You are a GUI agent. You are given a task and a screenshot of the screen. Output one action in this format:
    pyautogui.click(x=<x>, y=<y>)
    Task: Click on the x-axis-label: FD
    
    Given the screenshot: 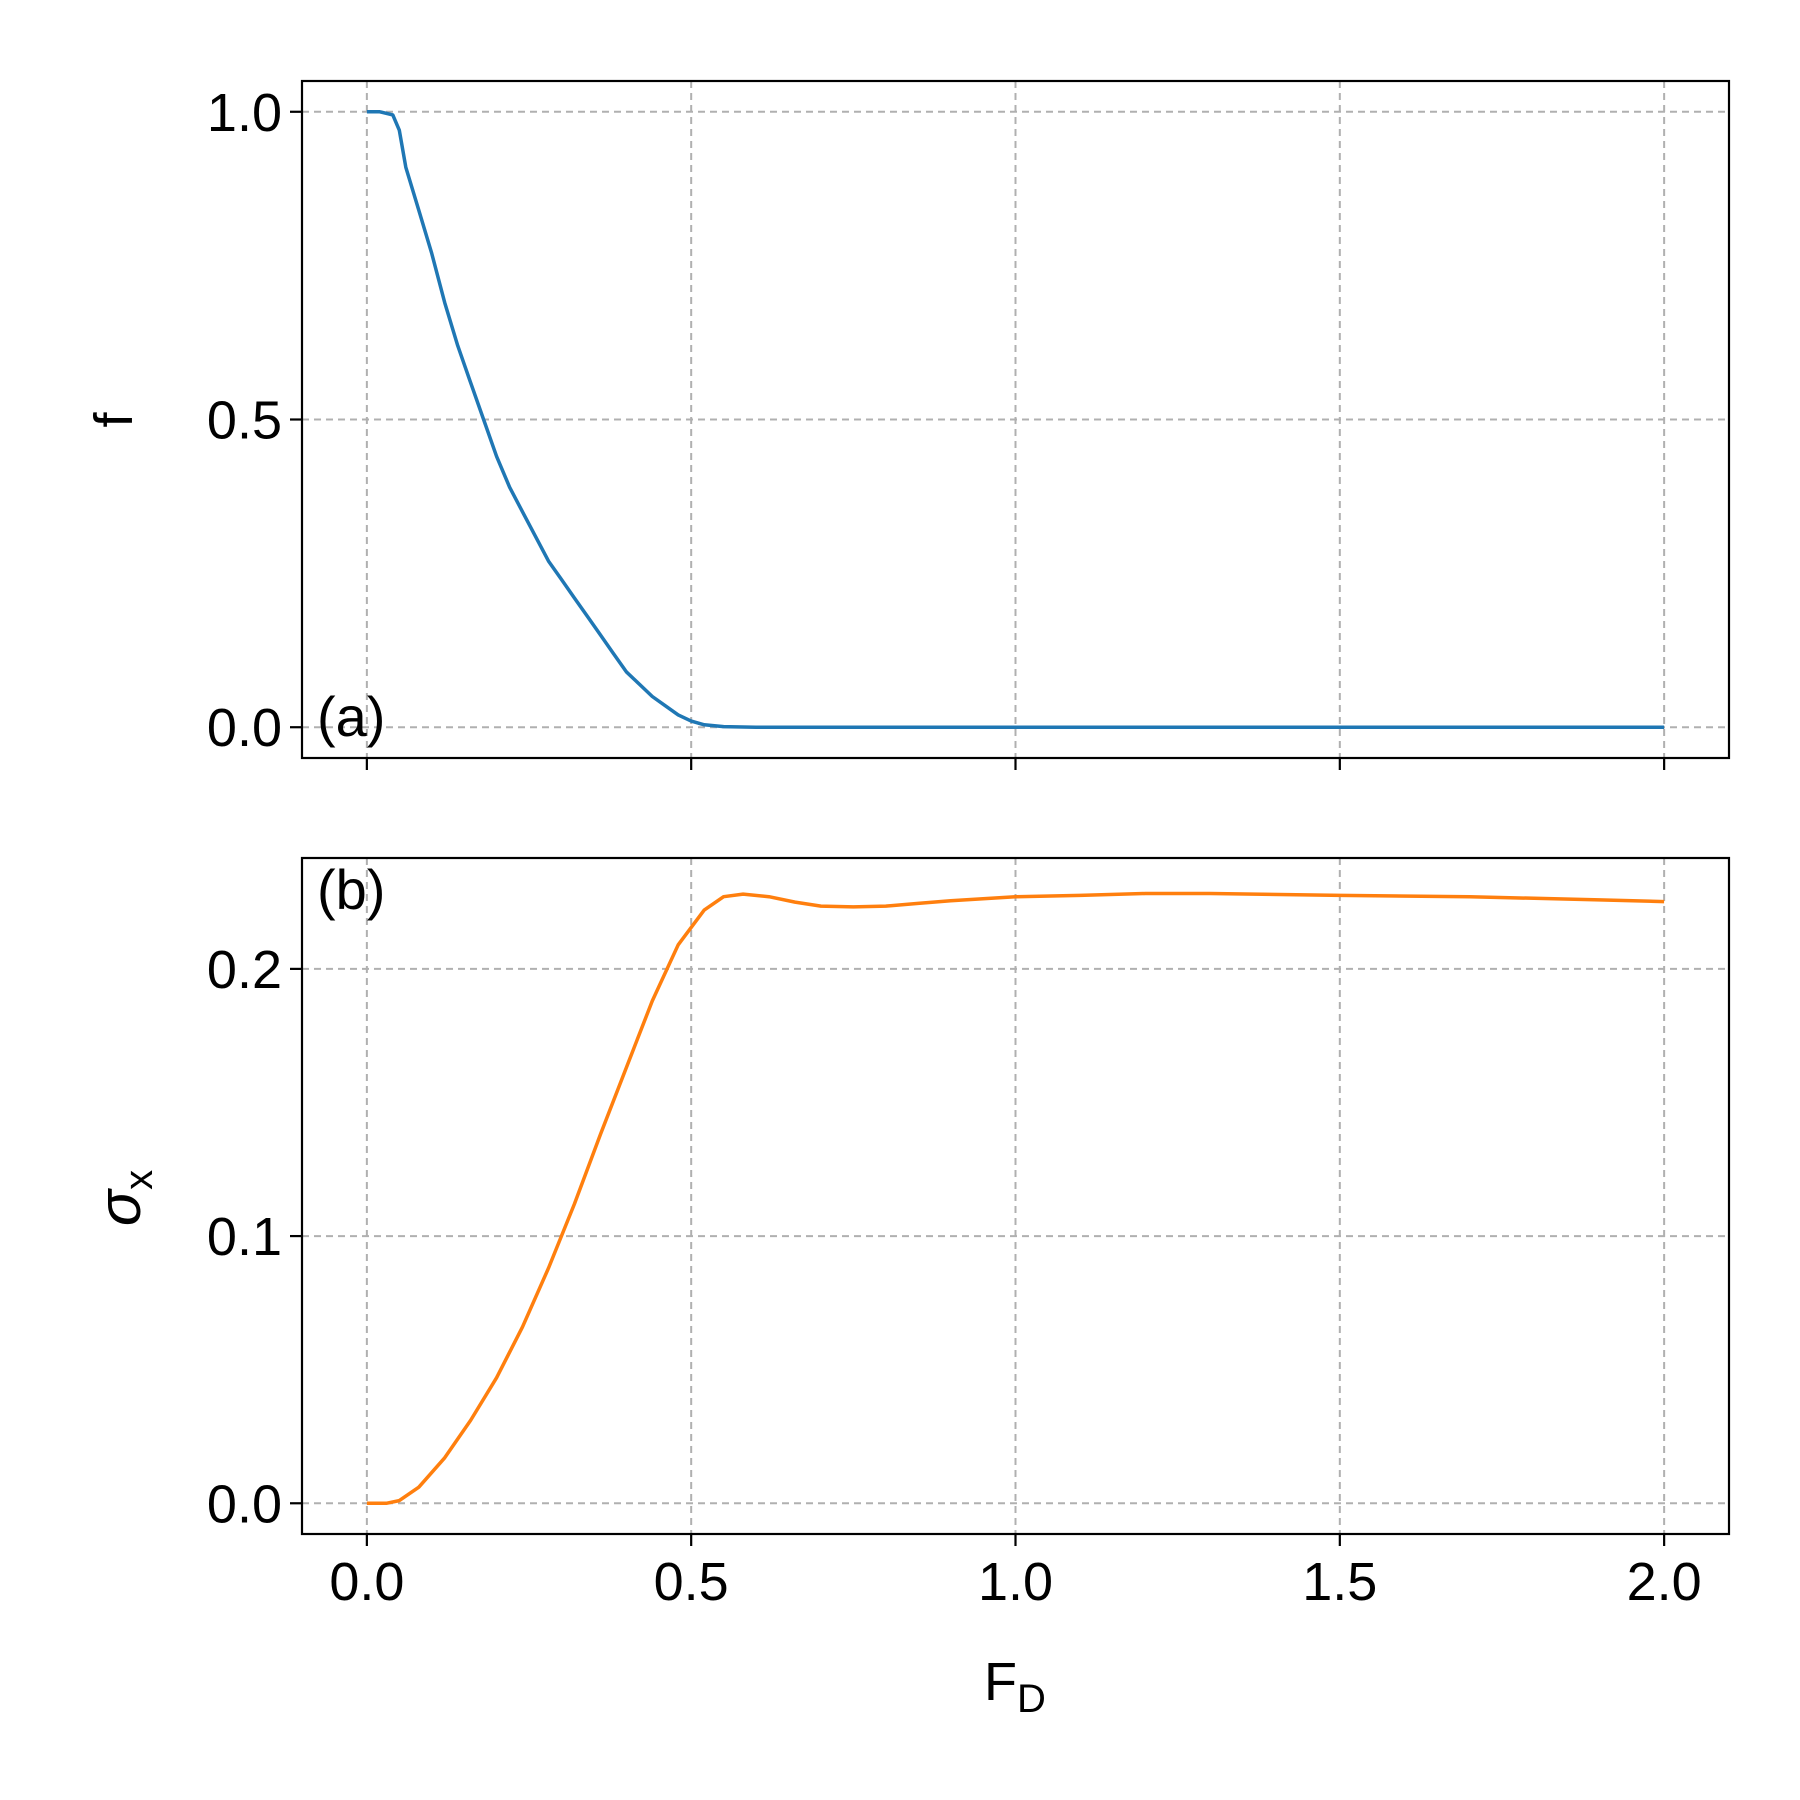 What is the action you would take?
    pyautogui.click(x=1015, y=1686)
    